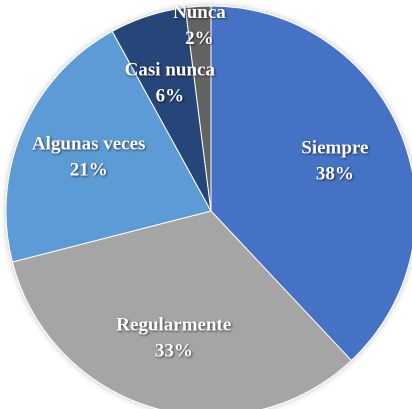  I want to click on pie-slice, so click(198, 108).